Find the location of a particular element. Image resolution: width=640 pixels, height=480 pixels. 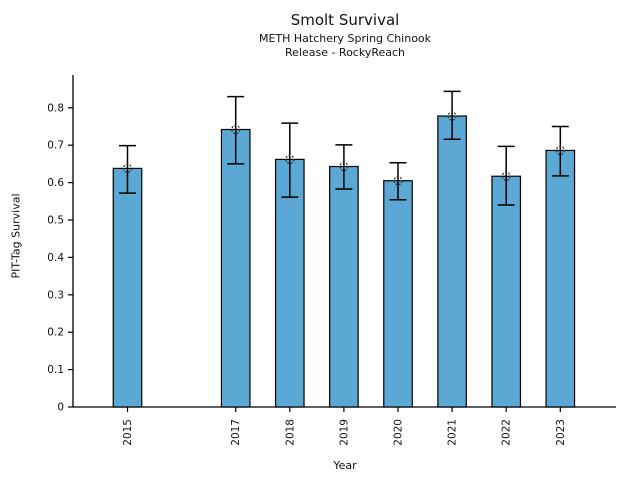

x-tick-label: 2022 is located at coordinates (507, 432).